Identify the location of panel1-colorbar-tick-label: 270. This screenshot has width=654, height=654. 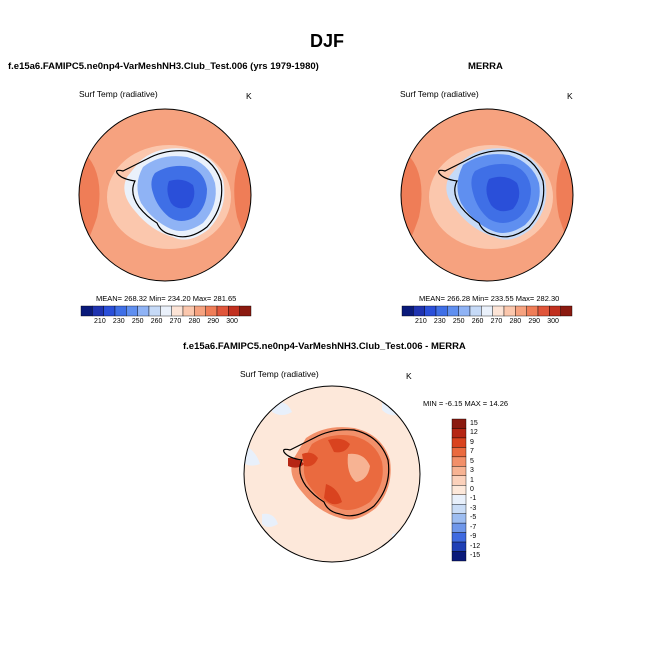
(175, 321).